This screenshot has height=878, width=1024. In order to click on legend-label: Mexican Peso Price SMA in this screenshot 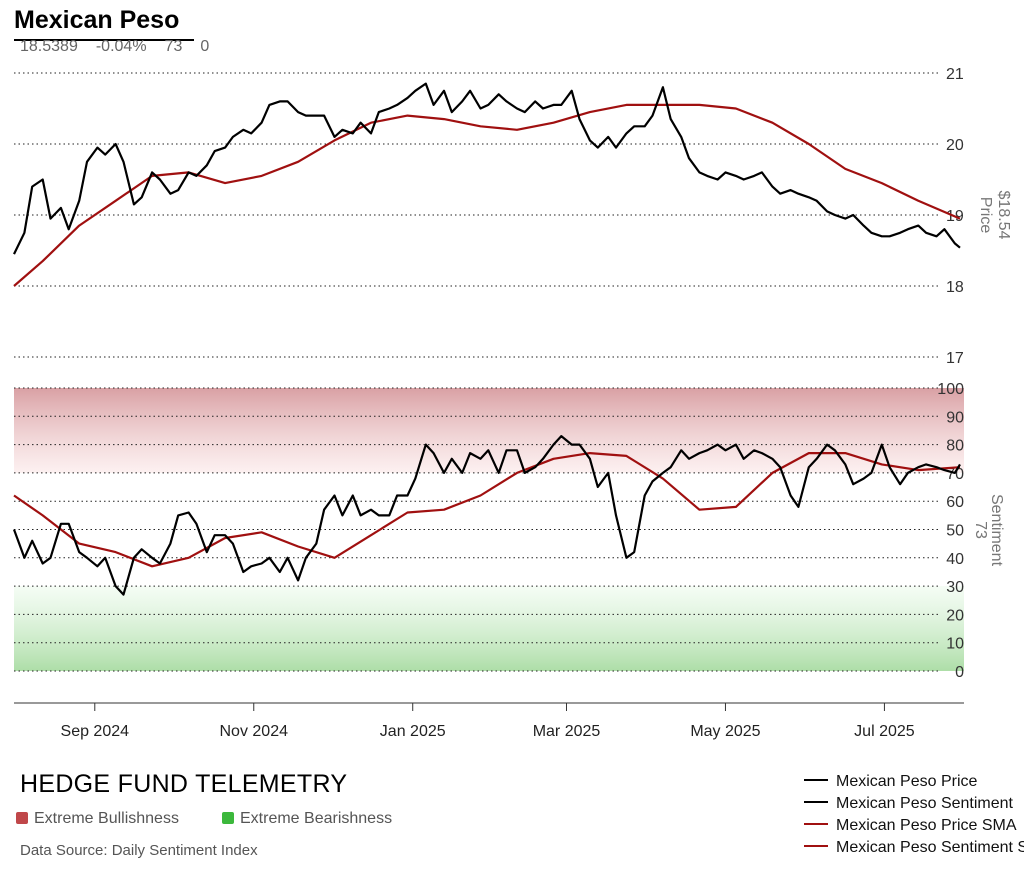, I will do `click(926, 825)`.